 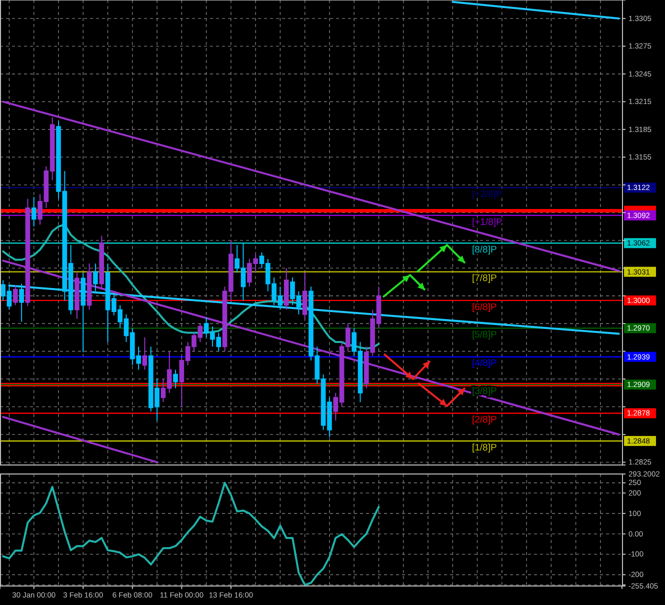 What do you see at coordinates (484, 278) in the screenshot?
I see `ref-line-label: [7/8]P` at bounding box center [484, 278].